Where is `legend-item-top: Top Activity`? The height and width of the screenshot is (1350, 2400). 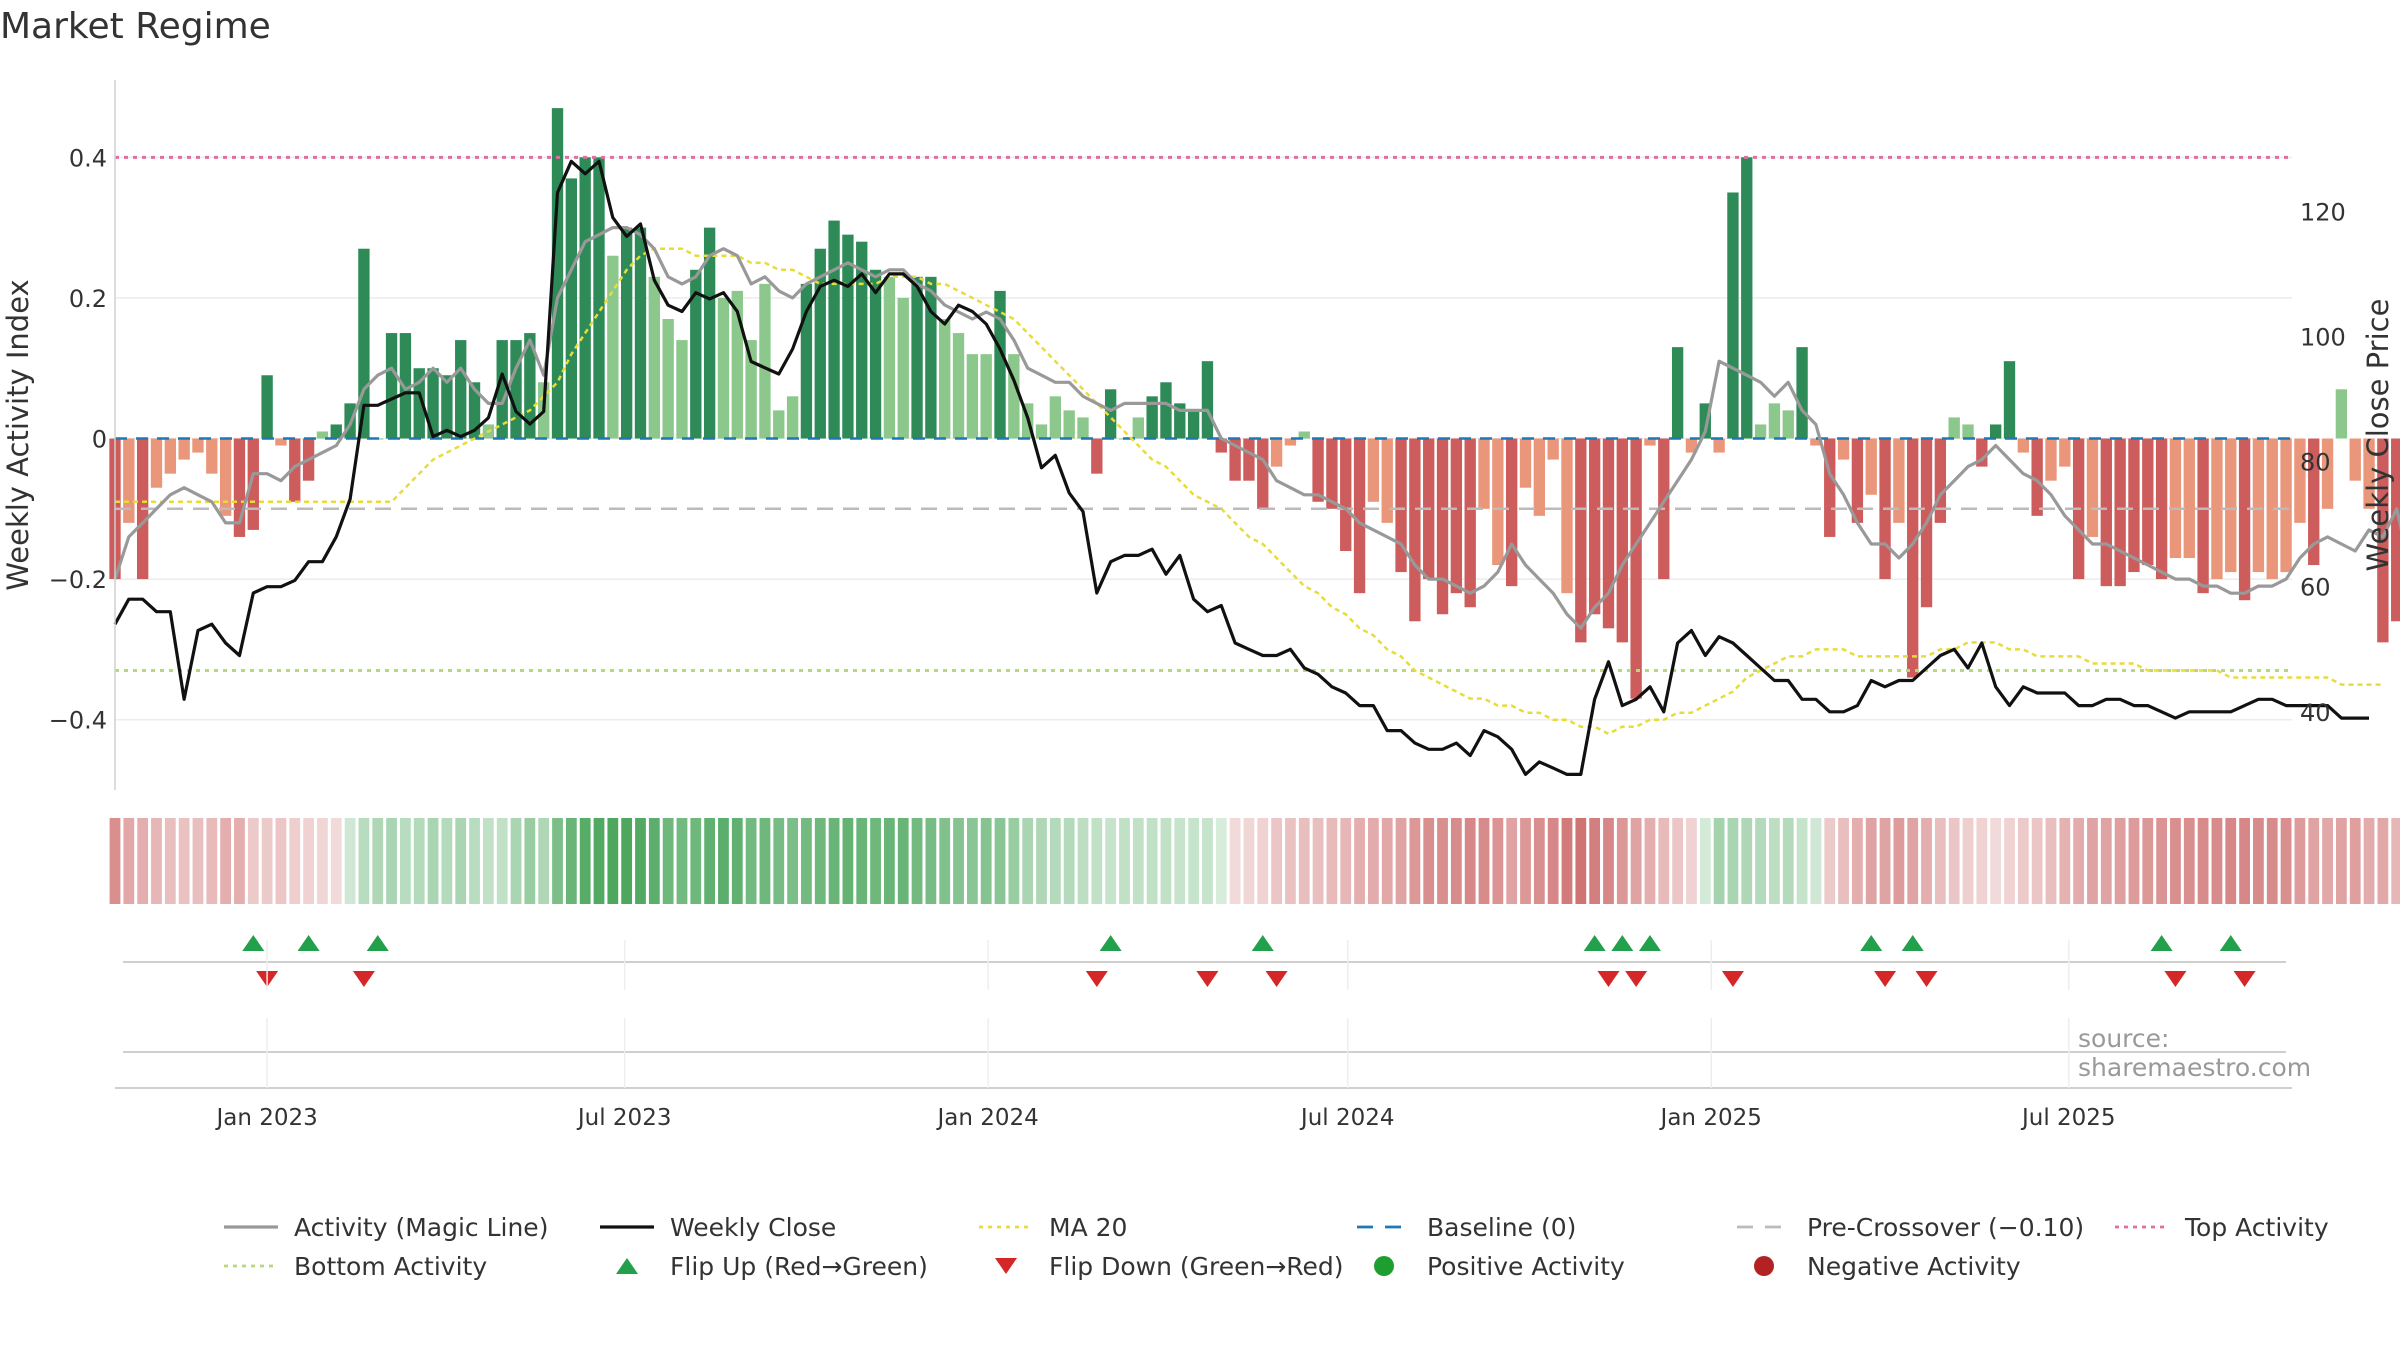
legend-item-top: Top Activity is located at coordinates (2221, 1227).